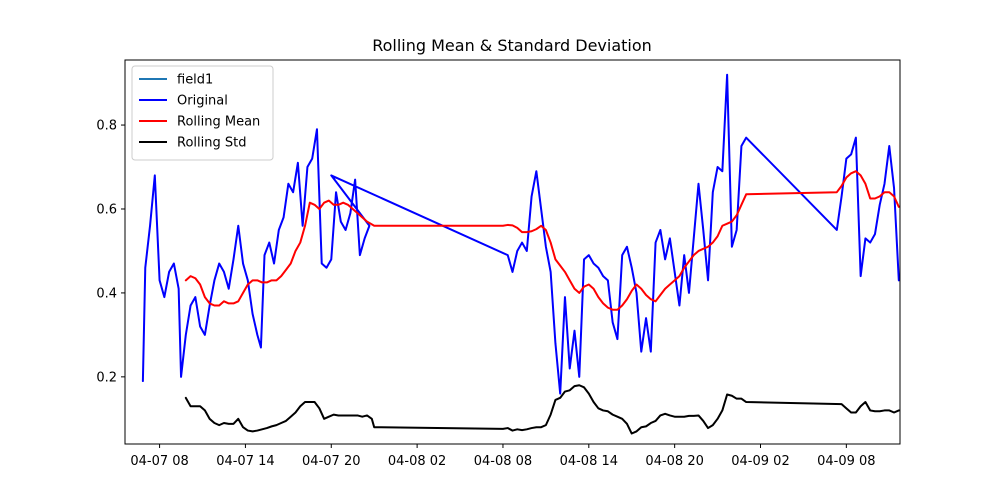 The height and width of the screenshot is (500, 1000). I want to click on y-axis-ticks: 0.2 0.4 0.6 0.8, so click(110, 252).